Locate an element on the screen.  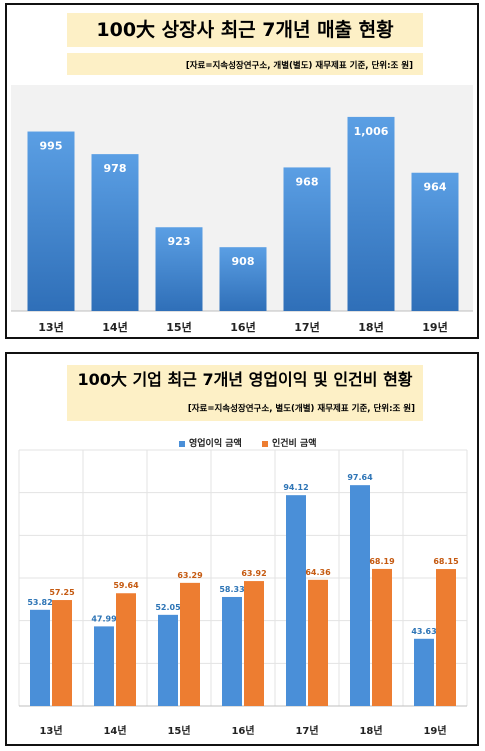
labor-cost-value-label: 68.15 is located at coordinates (446, 561).